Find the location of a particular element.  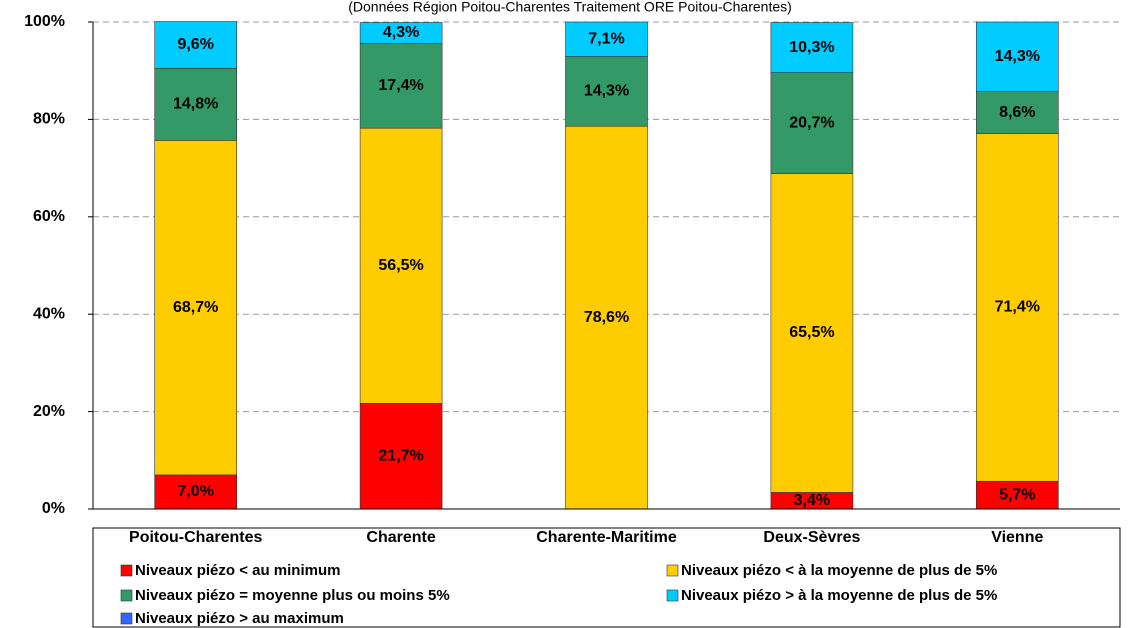

data-label: 14,8% is located at coordinates (195, 104).